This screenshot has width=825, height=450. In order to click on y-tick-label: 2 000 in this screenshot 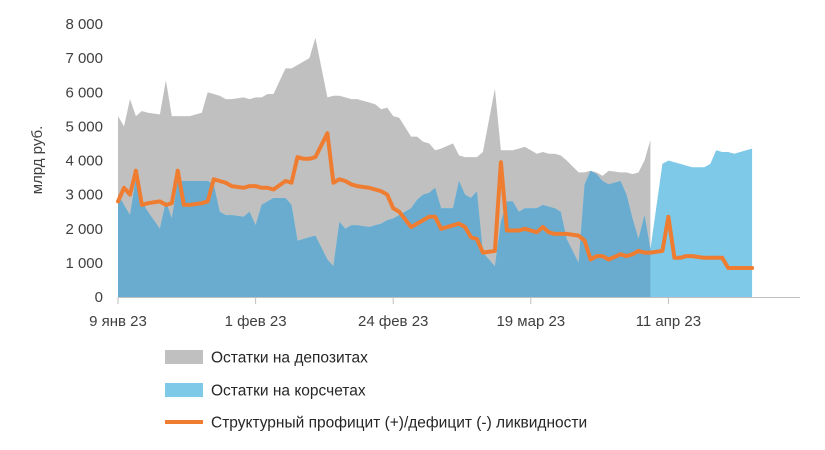, I will do `click(84, 229)`.